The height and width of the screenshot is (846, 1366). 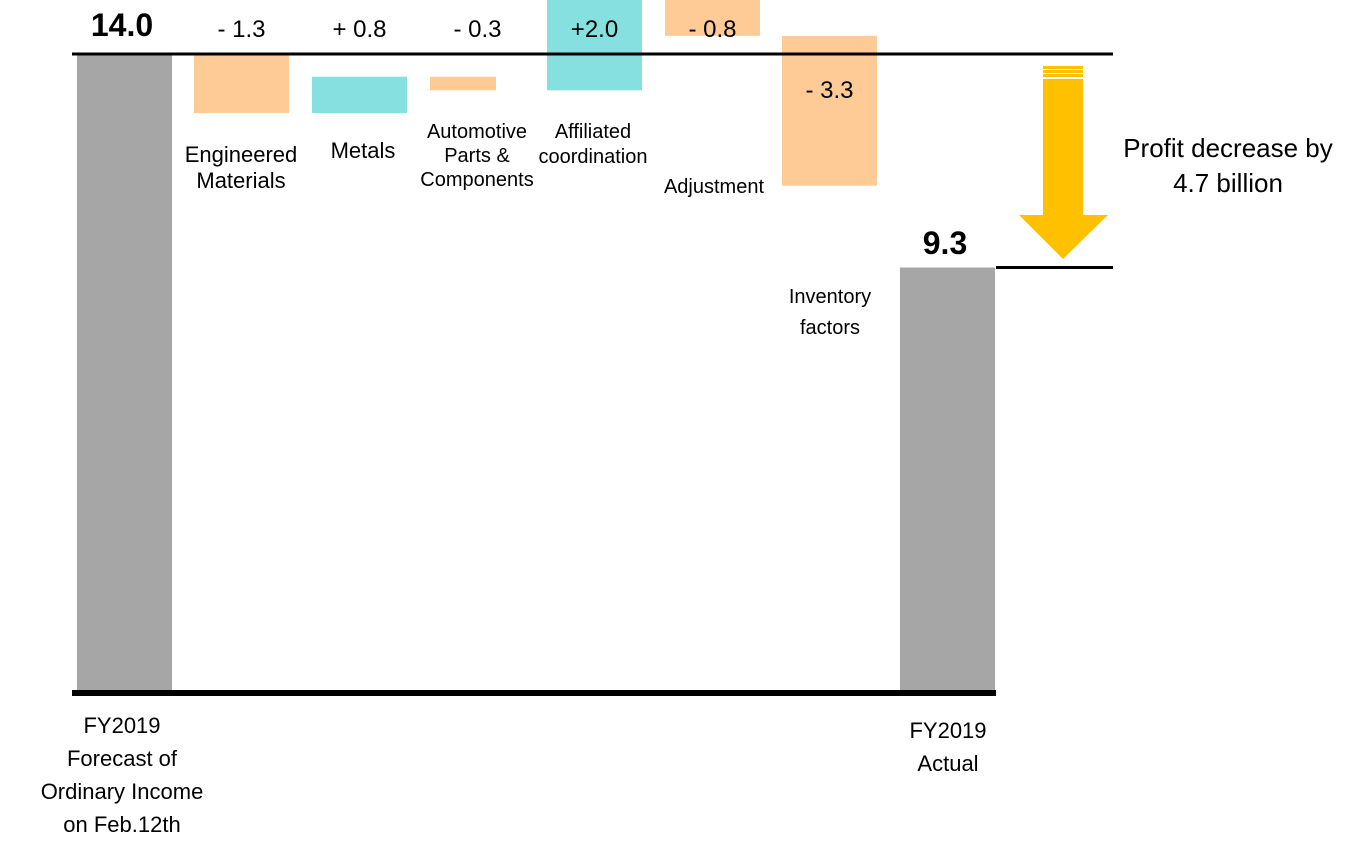 I want to click on category-label: Adjustment, so click(x=714, y=187).